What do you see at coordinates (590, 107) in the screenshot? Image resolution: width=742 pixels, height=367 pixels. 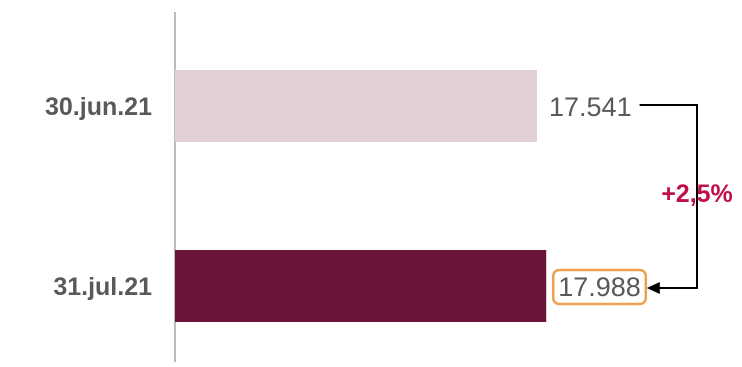 I see `value-label-jun: 17.541` at bounding box center [590, 107].